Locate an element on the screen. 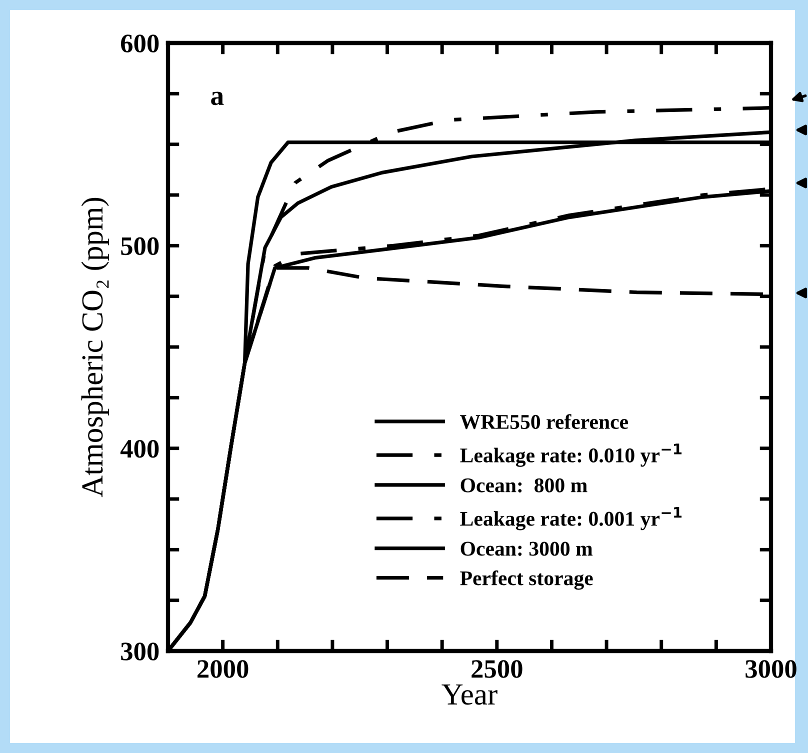 This screenshot has width=808, height=753. legend-label: Perfect storage is located at coordinates (526, 580).